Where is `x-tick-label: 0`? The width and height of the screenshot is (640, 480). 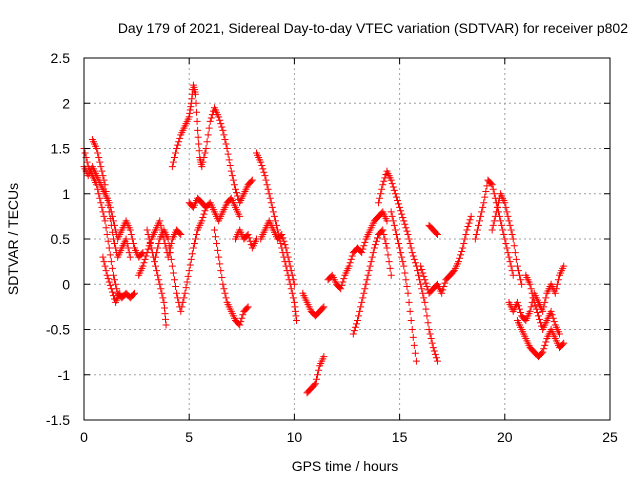 x-tick-label: 0 is located at coordinates (84, 437).